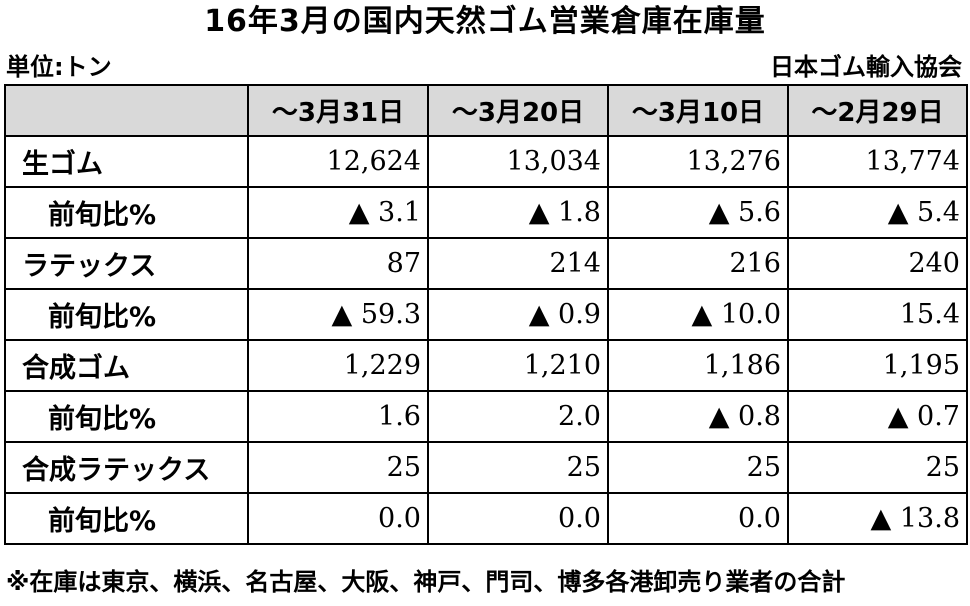 Image resolution: width=970 pixels, height=606 pixels. Describe the element at coordinates (698, 365) in the screenshot. I see `table-cell: 1,186` at that location.